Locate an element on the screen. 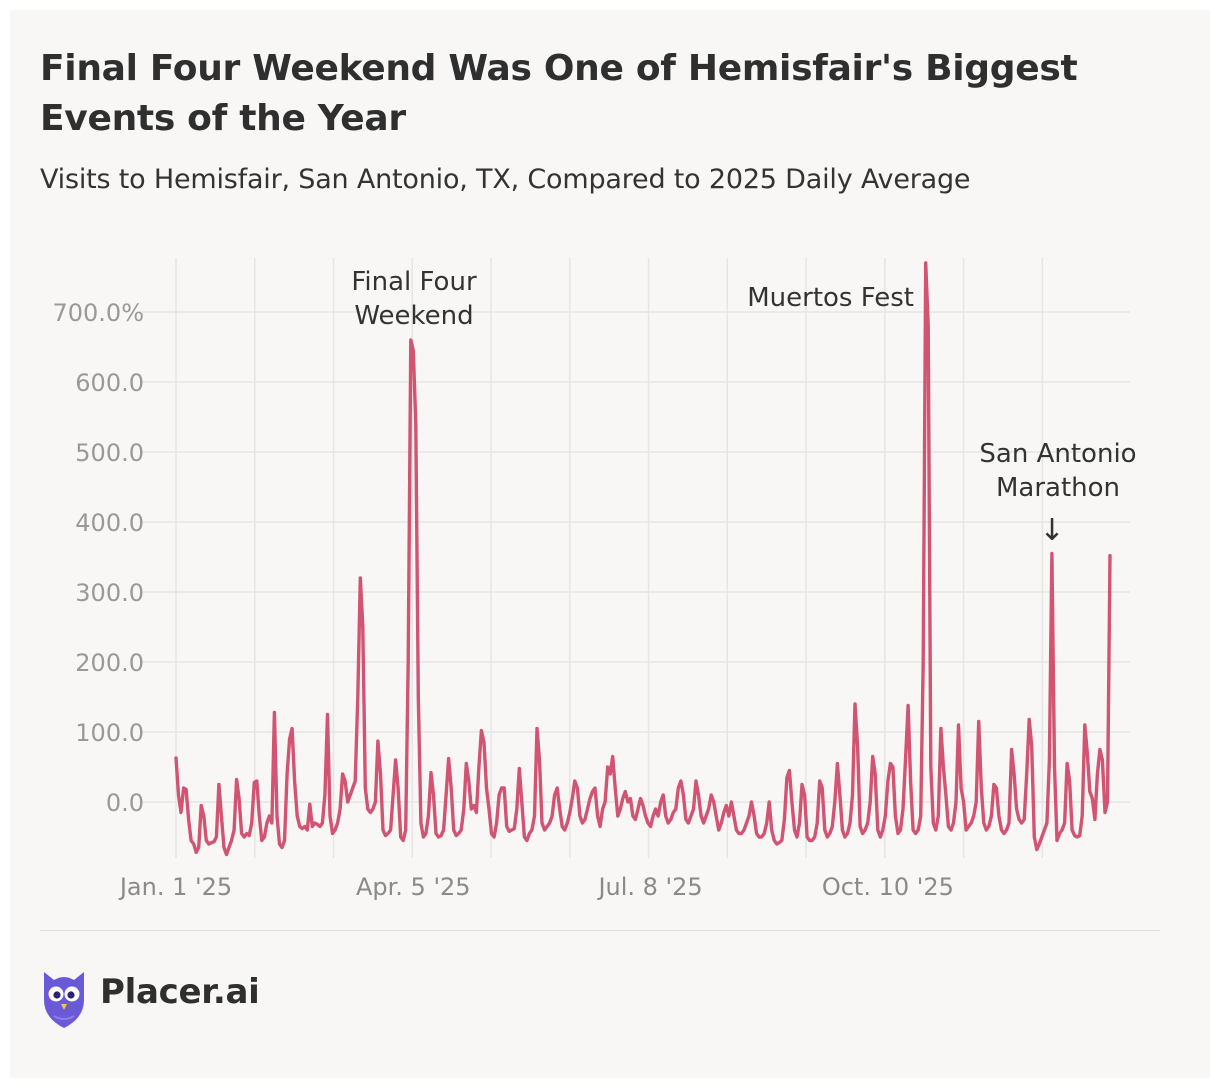 The height and width of the screenshot is (1088, 1220). y-tick-label: 600.0 is located at coordinates (109, 383).